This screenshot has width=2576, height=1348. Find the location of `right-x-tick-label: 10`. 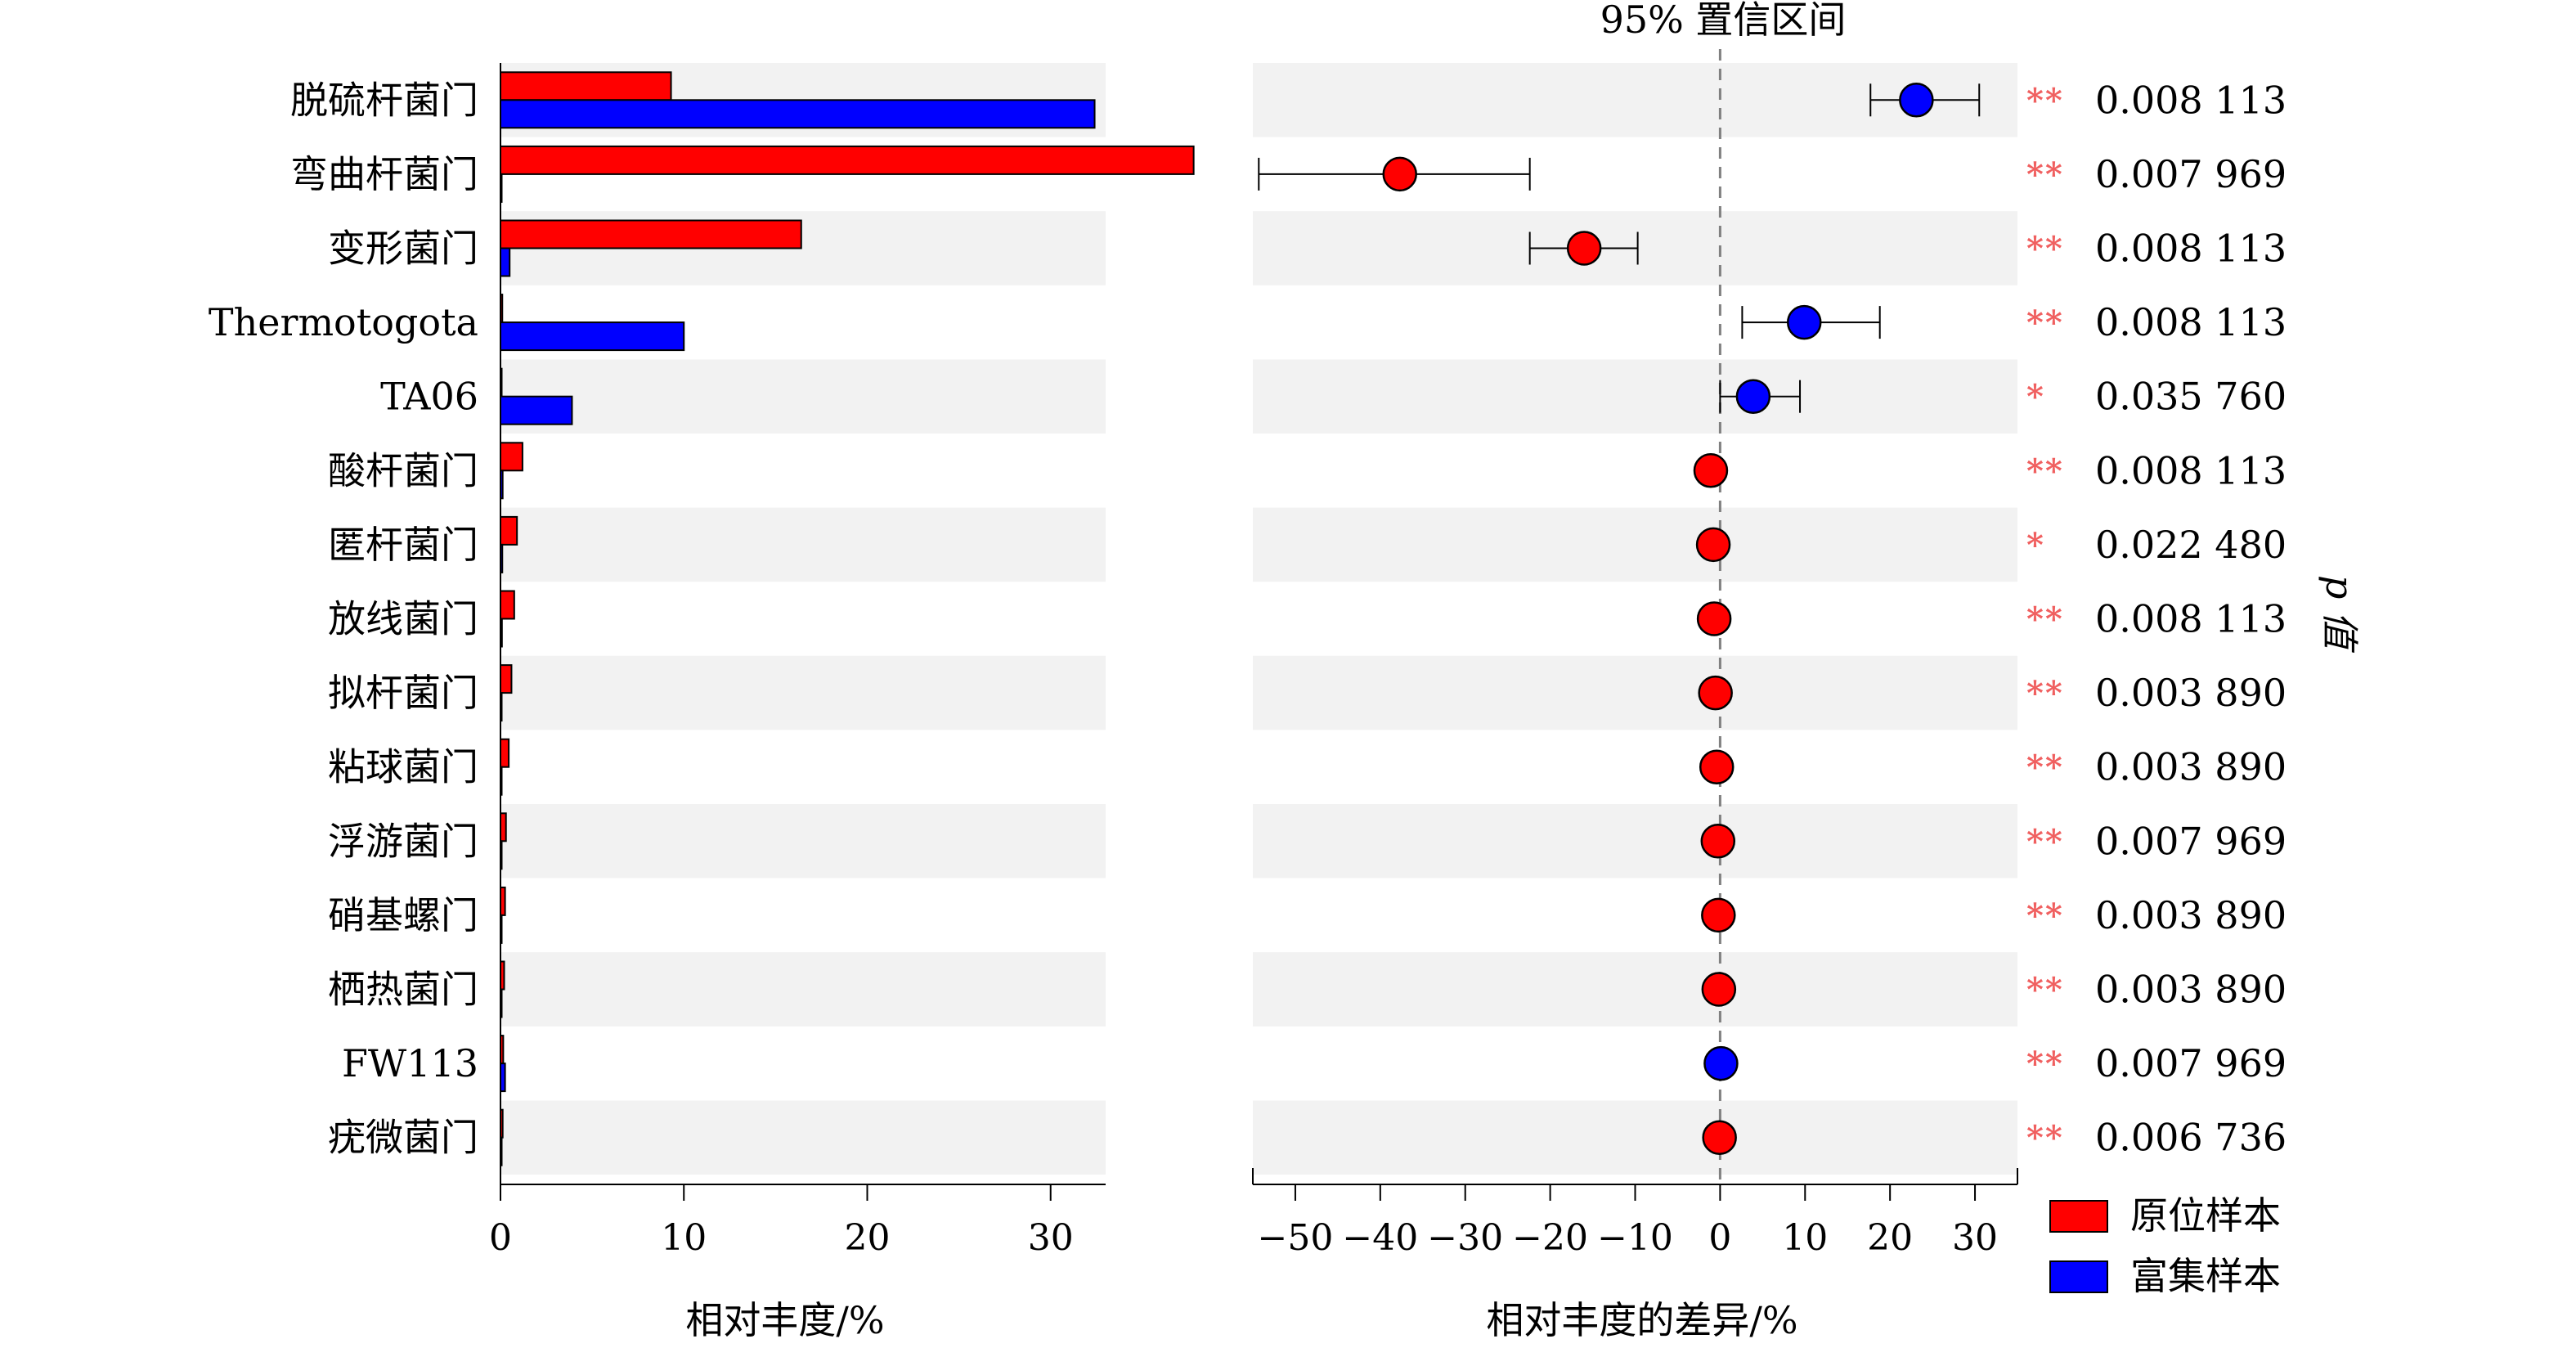

right-x-tick-label: 10 is located at coordinates (1805, 1238).